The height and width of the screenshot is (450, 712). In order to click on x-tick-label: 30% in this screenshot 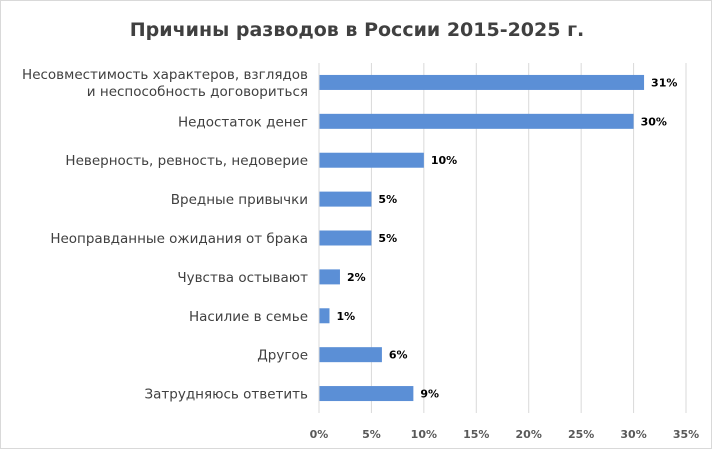, I will do `click(633, 434)`.